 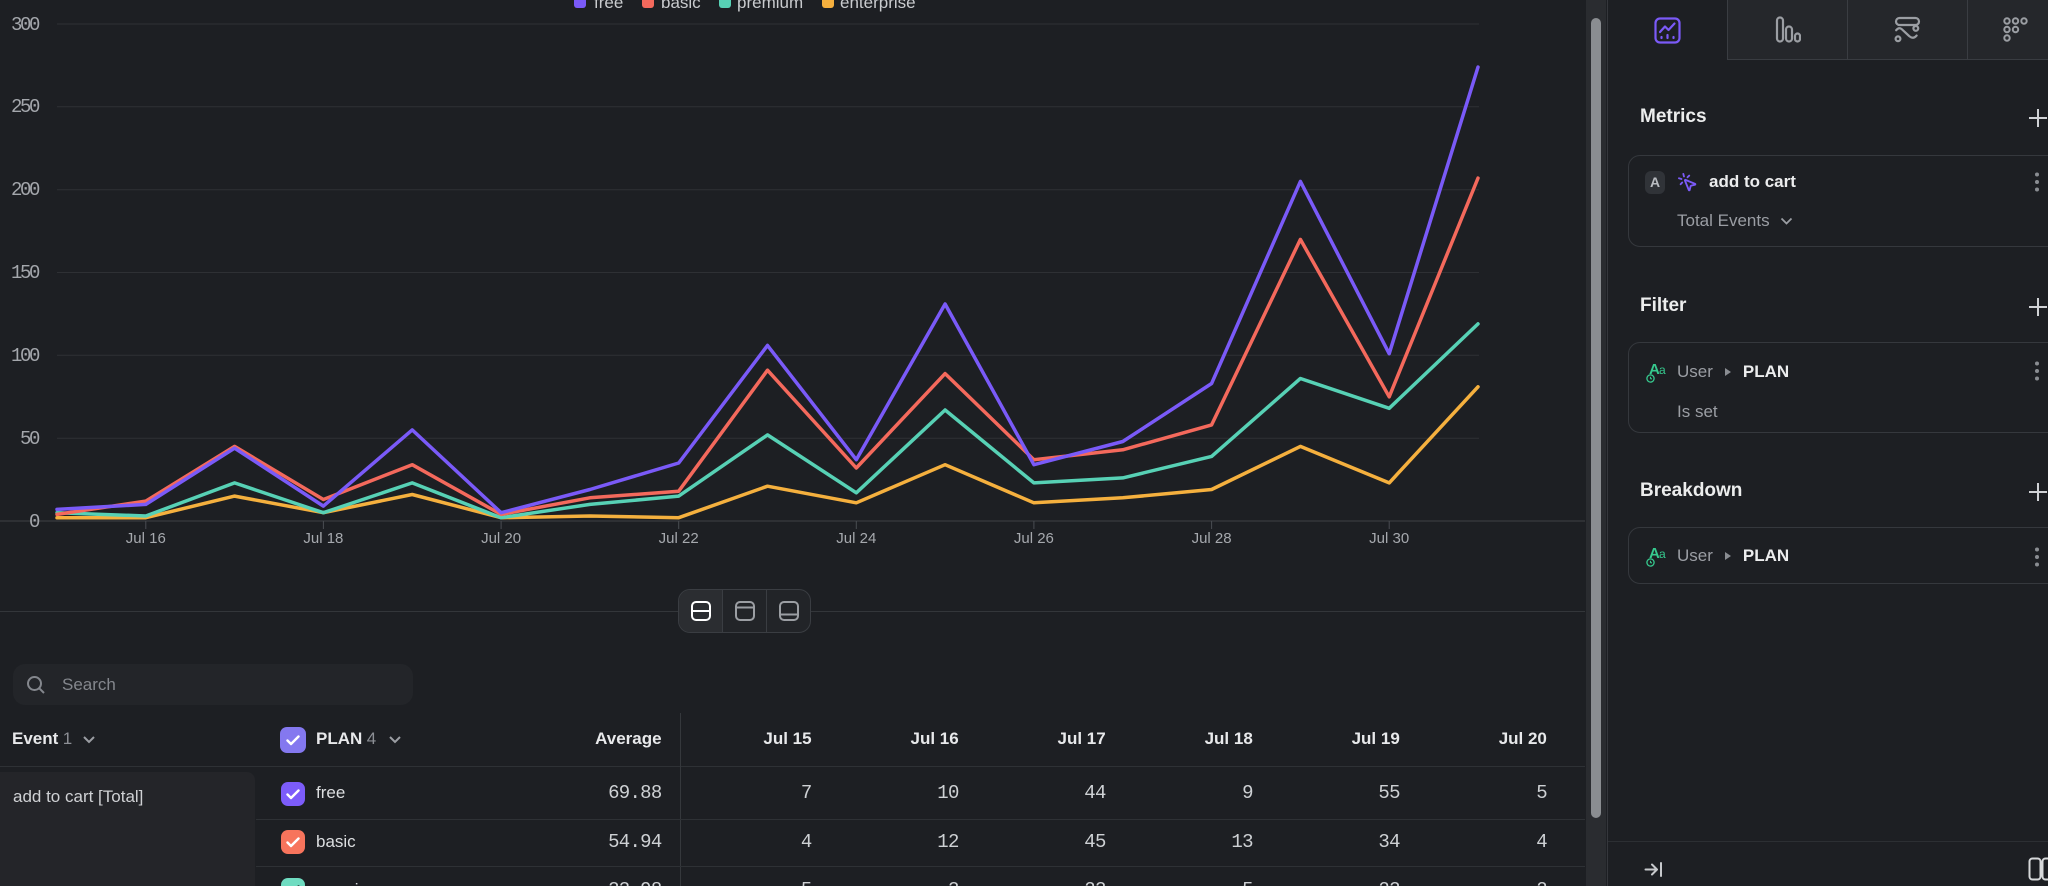 What do you see at coordinates (25, 190) in the screenshot?
I see `svg-text: 200` at bounding box center [25, 190].